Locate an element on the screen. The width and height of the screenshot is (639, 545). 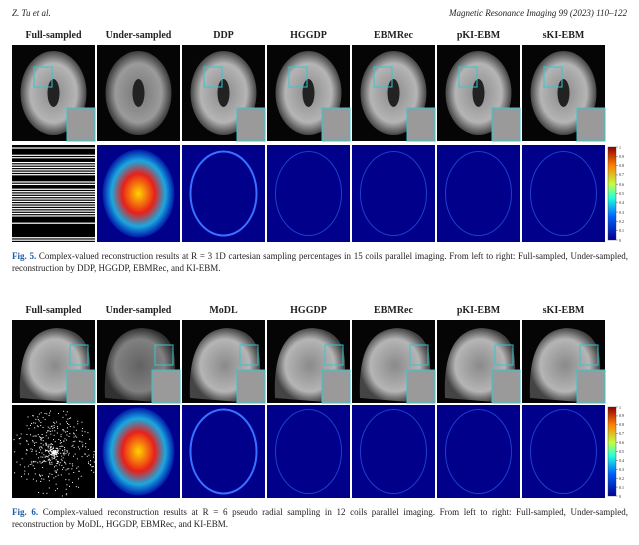
column-title: DDP is located at coordinates (223, 35).